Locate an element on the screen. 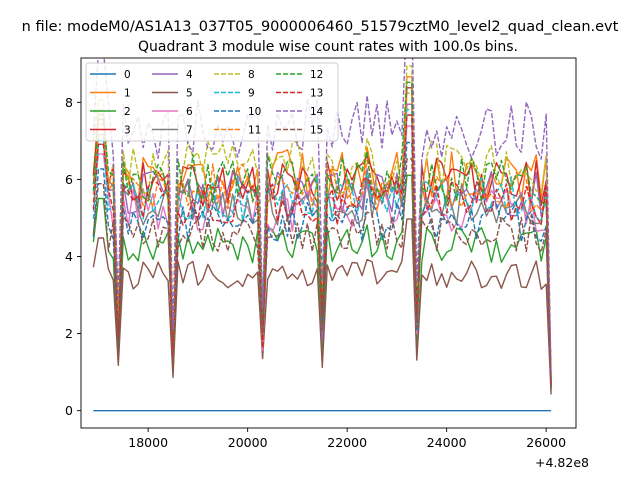 The image size is (640, 480). legend-frame is located at coordinates (212, 102).